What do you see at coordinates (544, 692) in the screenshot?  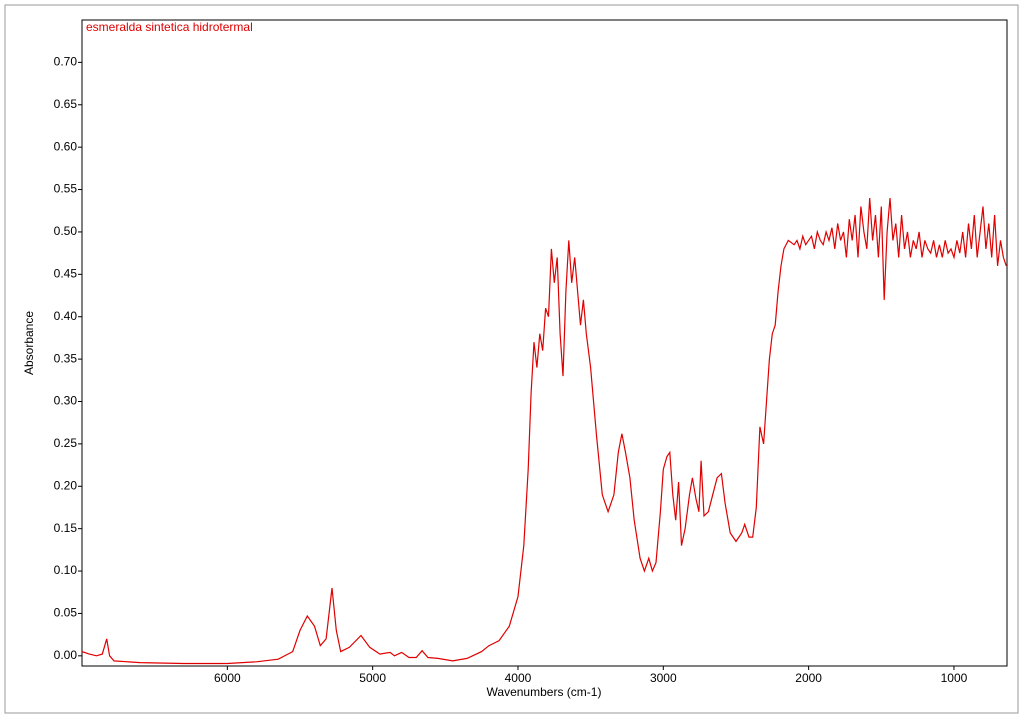 I see `x-axis-label: Wavenumbers (cm-1)` at bounding box center [544, 692].